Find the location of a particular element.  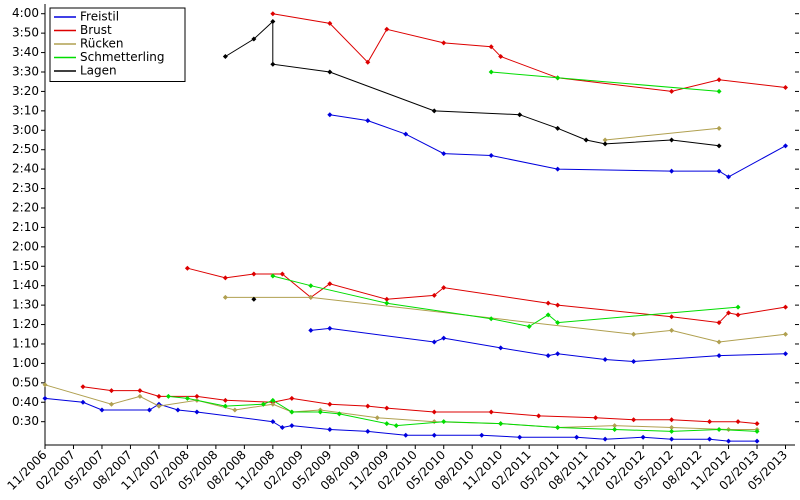

y-tick-label: 3:30 is located at coordinates (25, 71).